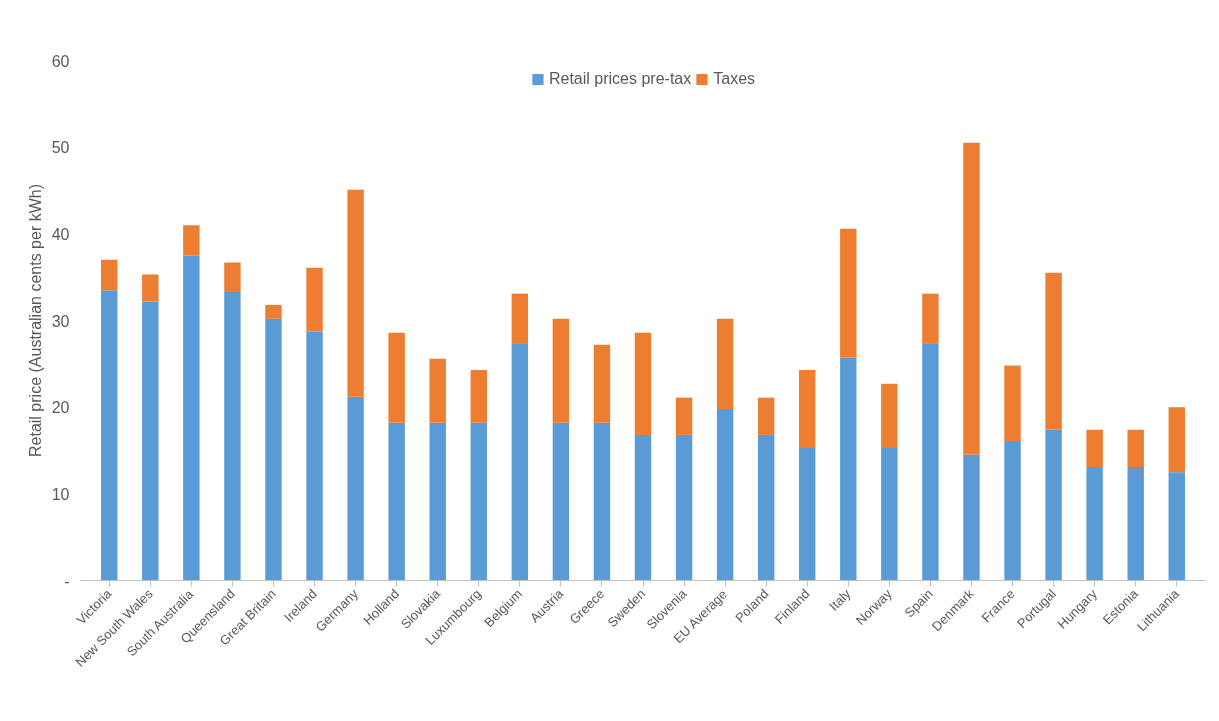 This screenshot has width=1219, height=721. What do you see at coordinates (35, 320) in the screenshot?
I see `y-axis-title: Retail price (Australian cents per kWh)` at bounding box center [35, 320].